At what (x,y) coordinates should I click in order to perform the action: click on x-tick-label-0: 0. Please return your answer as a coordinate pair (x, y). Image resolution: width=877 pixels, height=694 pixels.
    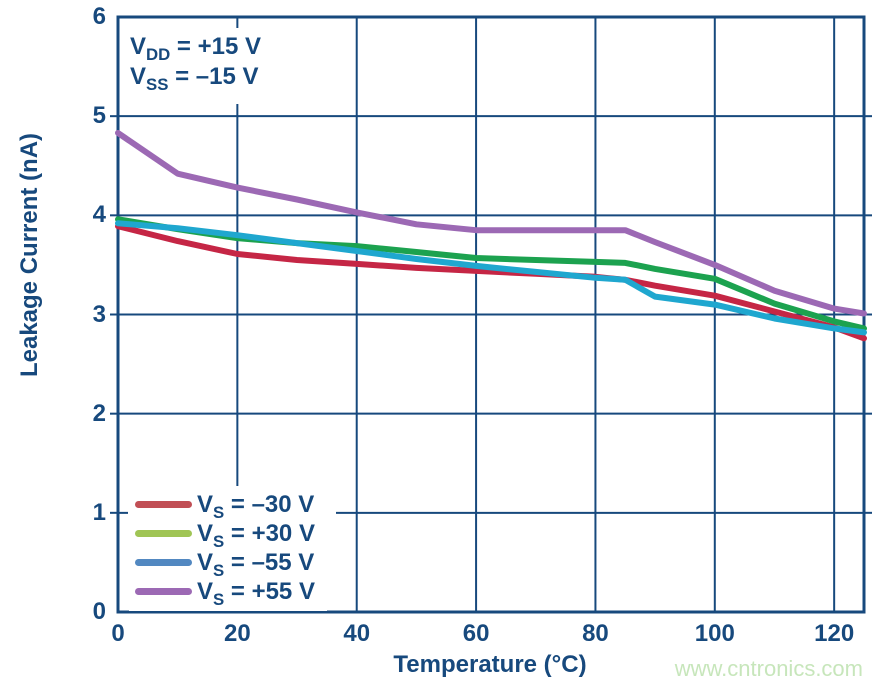
    Looking at the image, I should click on (118, 633).